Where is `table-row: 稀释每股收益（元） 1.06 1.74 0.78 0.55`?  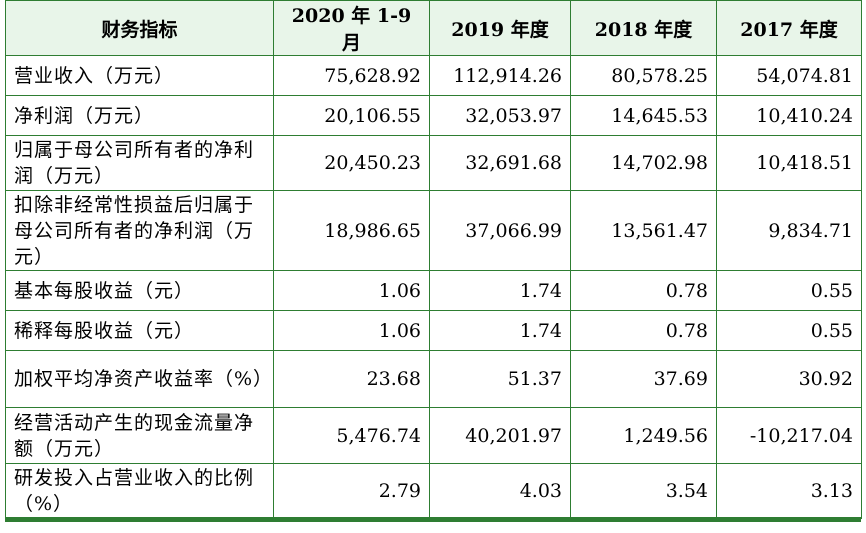
table-row: 稀释每股收益（元） 1.06 1.74 0.78 0.55 is located at coordinates (433, 330).